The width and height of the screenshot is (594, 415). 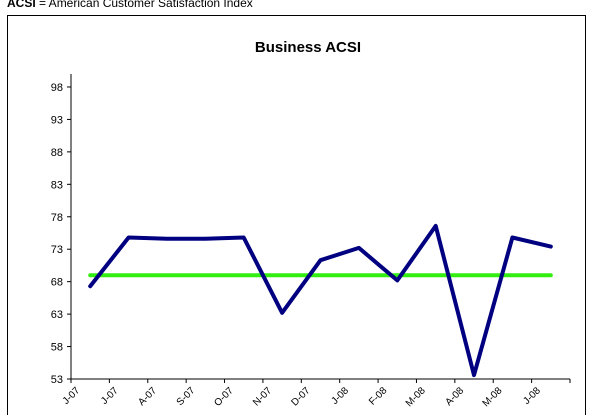 What do you see at coordinates (57, 153) in the screenshot?
I see `y-tick-label: 88` at bounding box center [57, 153].